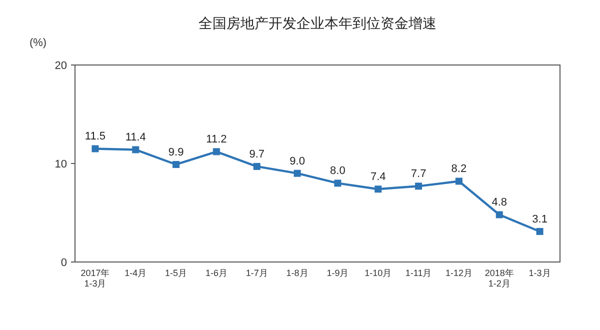 This screenshot has width=600, height=330. What do you see at coordinates (257, 154) in the screenshot?
I see `data-label: 9.7` at bounding box center [257, 154].